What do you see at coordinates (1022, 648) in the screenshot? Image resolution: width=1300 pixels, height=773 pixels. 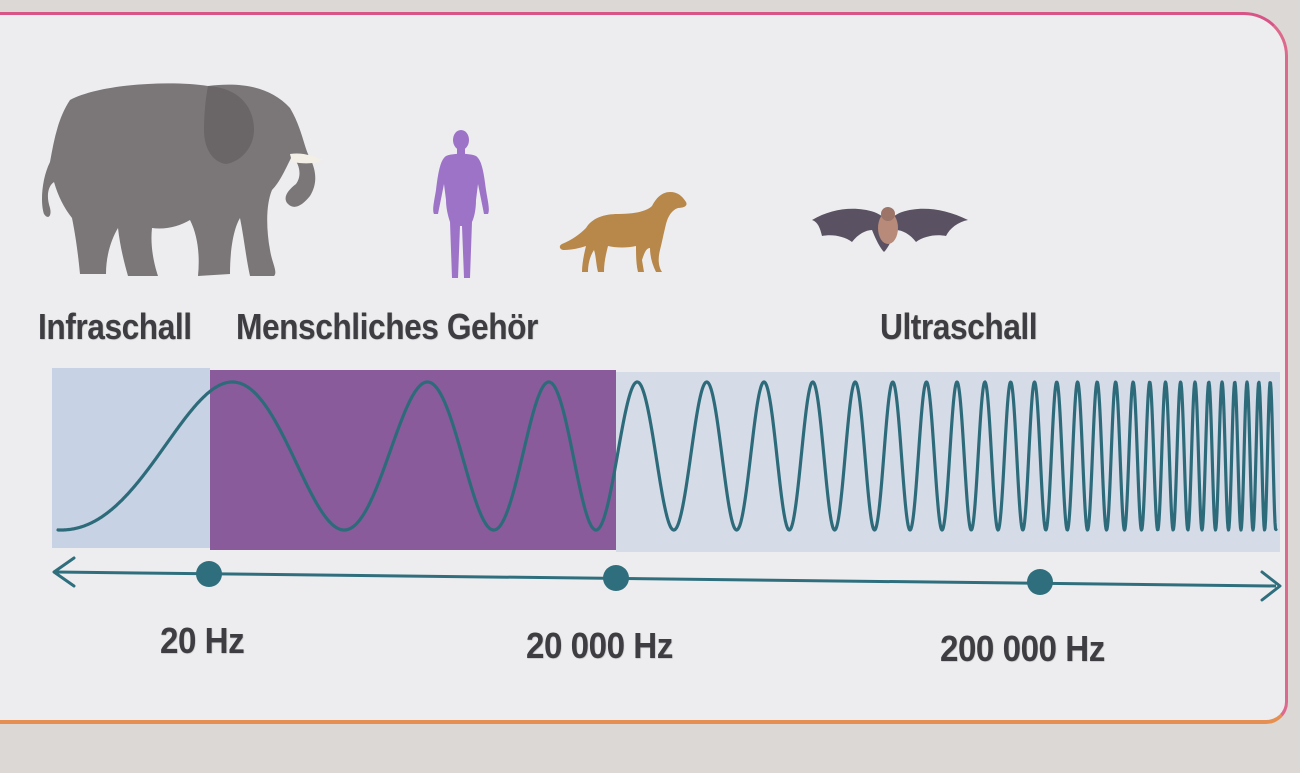 I see `tick-label-200000hz: 200 000 Hz` at bounding box center [1022, 648].